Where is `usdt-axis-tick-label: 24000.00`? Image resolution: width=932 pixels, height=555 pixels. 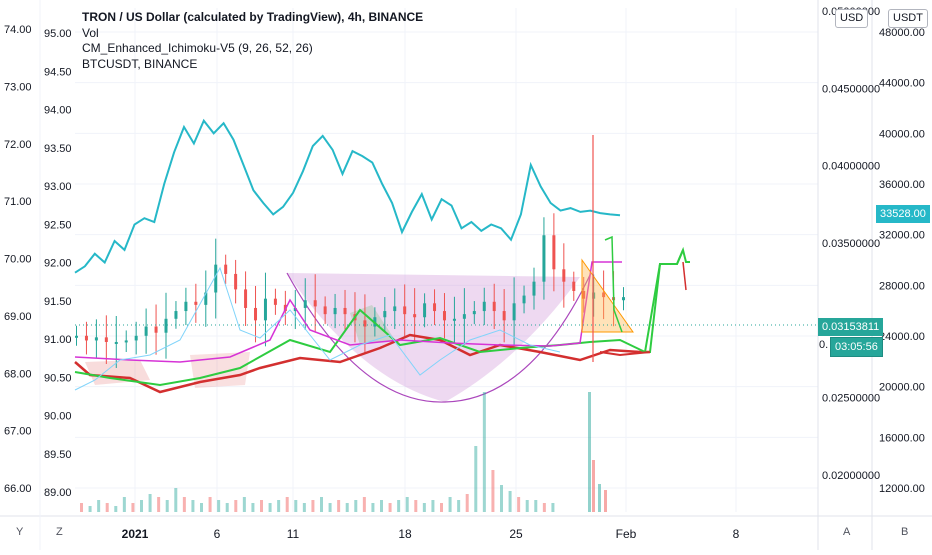
usdt-axis-tick-label: 24000.00 is located at coordinates (902, 337).